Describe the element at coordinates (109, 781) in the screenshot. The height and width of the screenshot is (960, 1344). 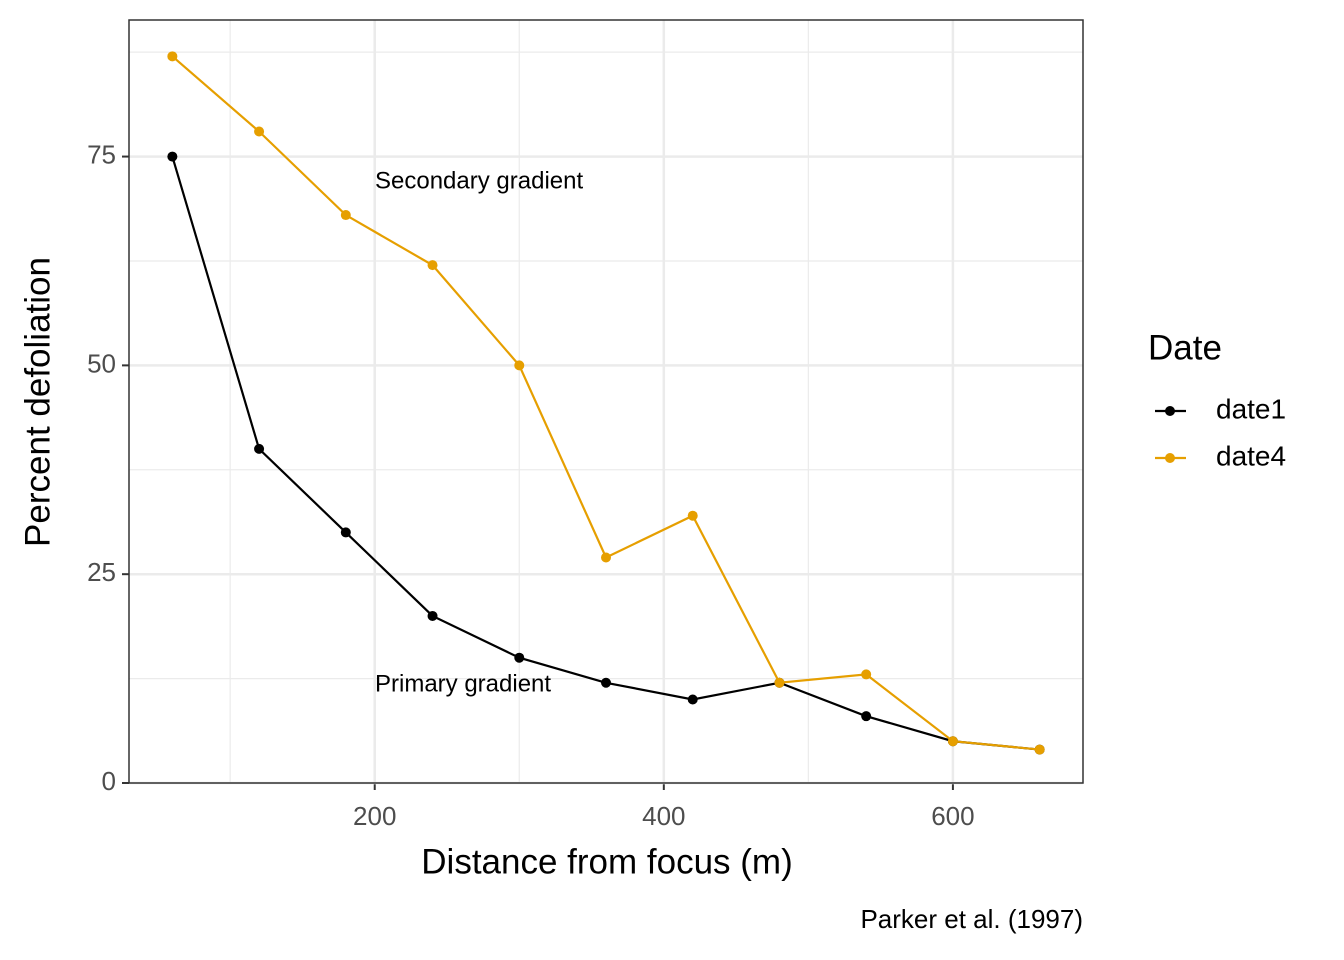
I see `y-tick-label: 0` at that location.